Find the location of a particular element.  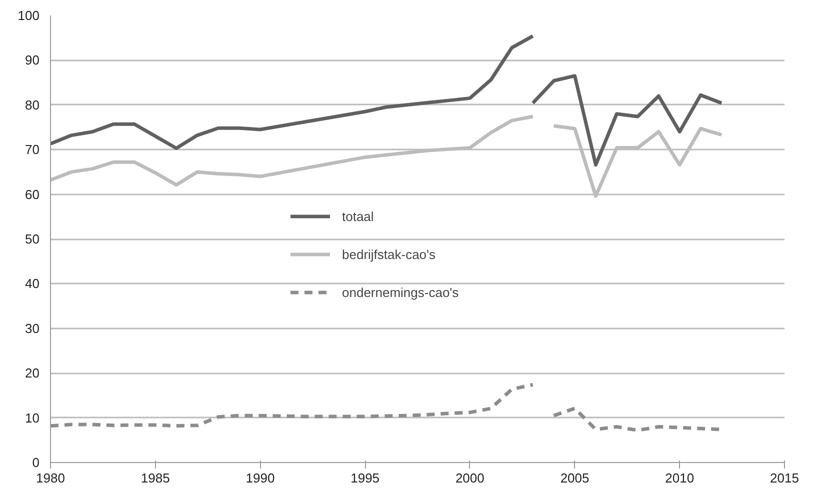

y-tick-label: 100 is located at coordinates (29, 15).